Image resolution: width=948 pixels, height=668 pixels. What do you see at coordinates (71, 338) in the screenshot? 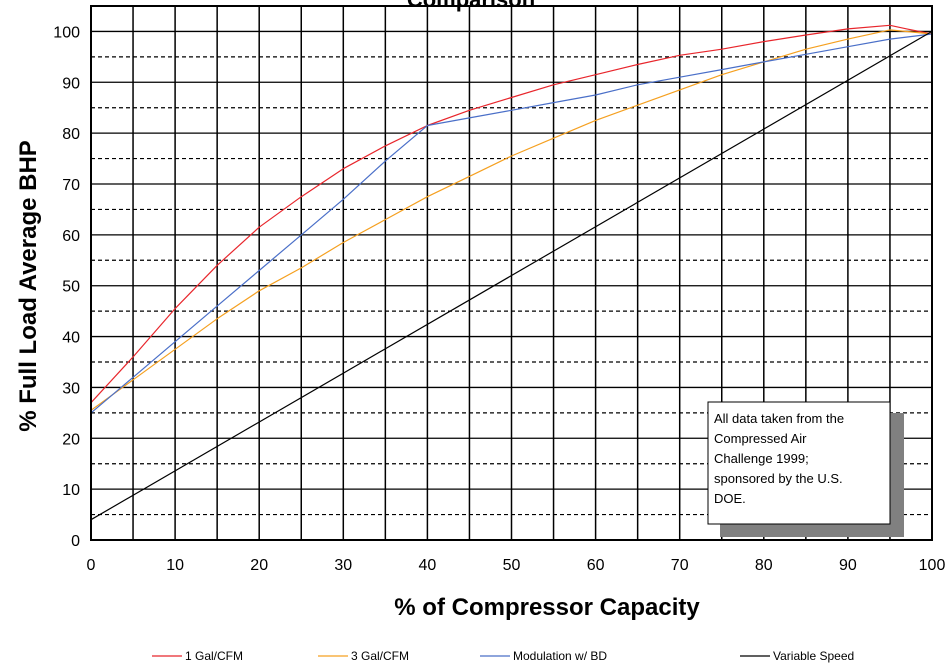
I see `y-tick-label: 40` at bounding box center [71, 338].